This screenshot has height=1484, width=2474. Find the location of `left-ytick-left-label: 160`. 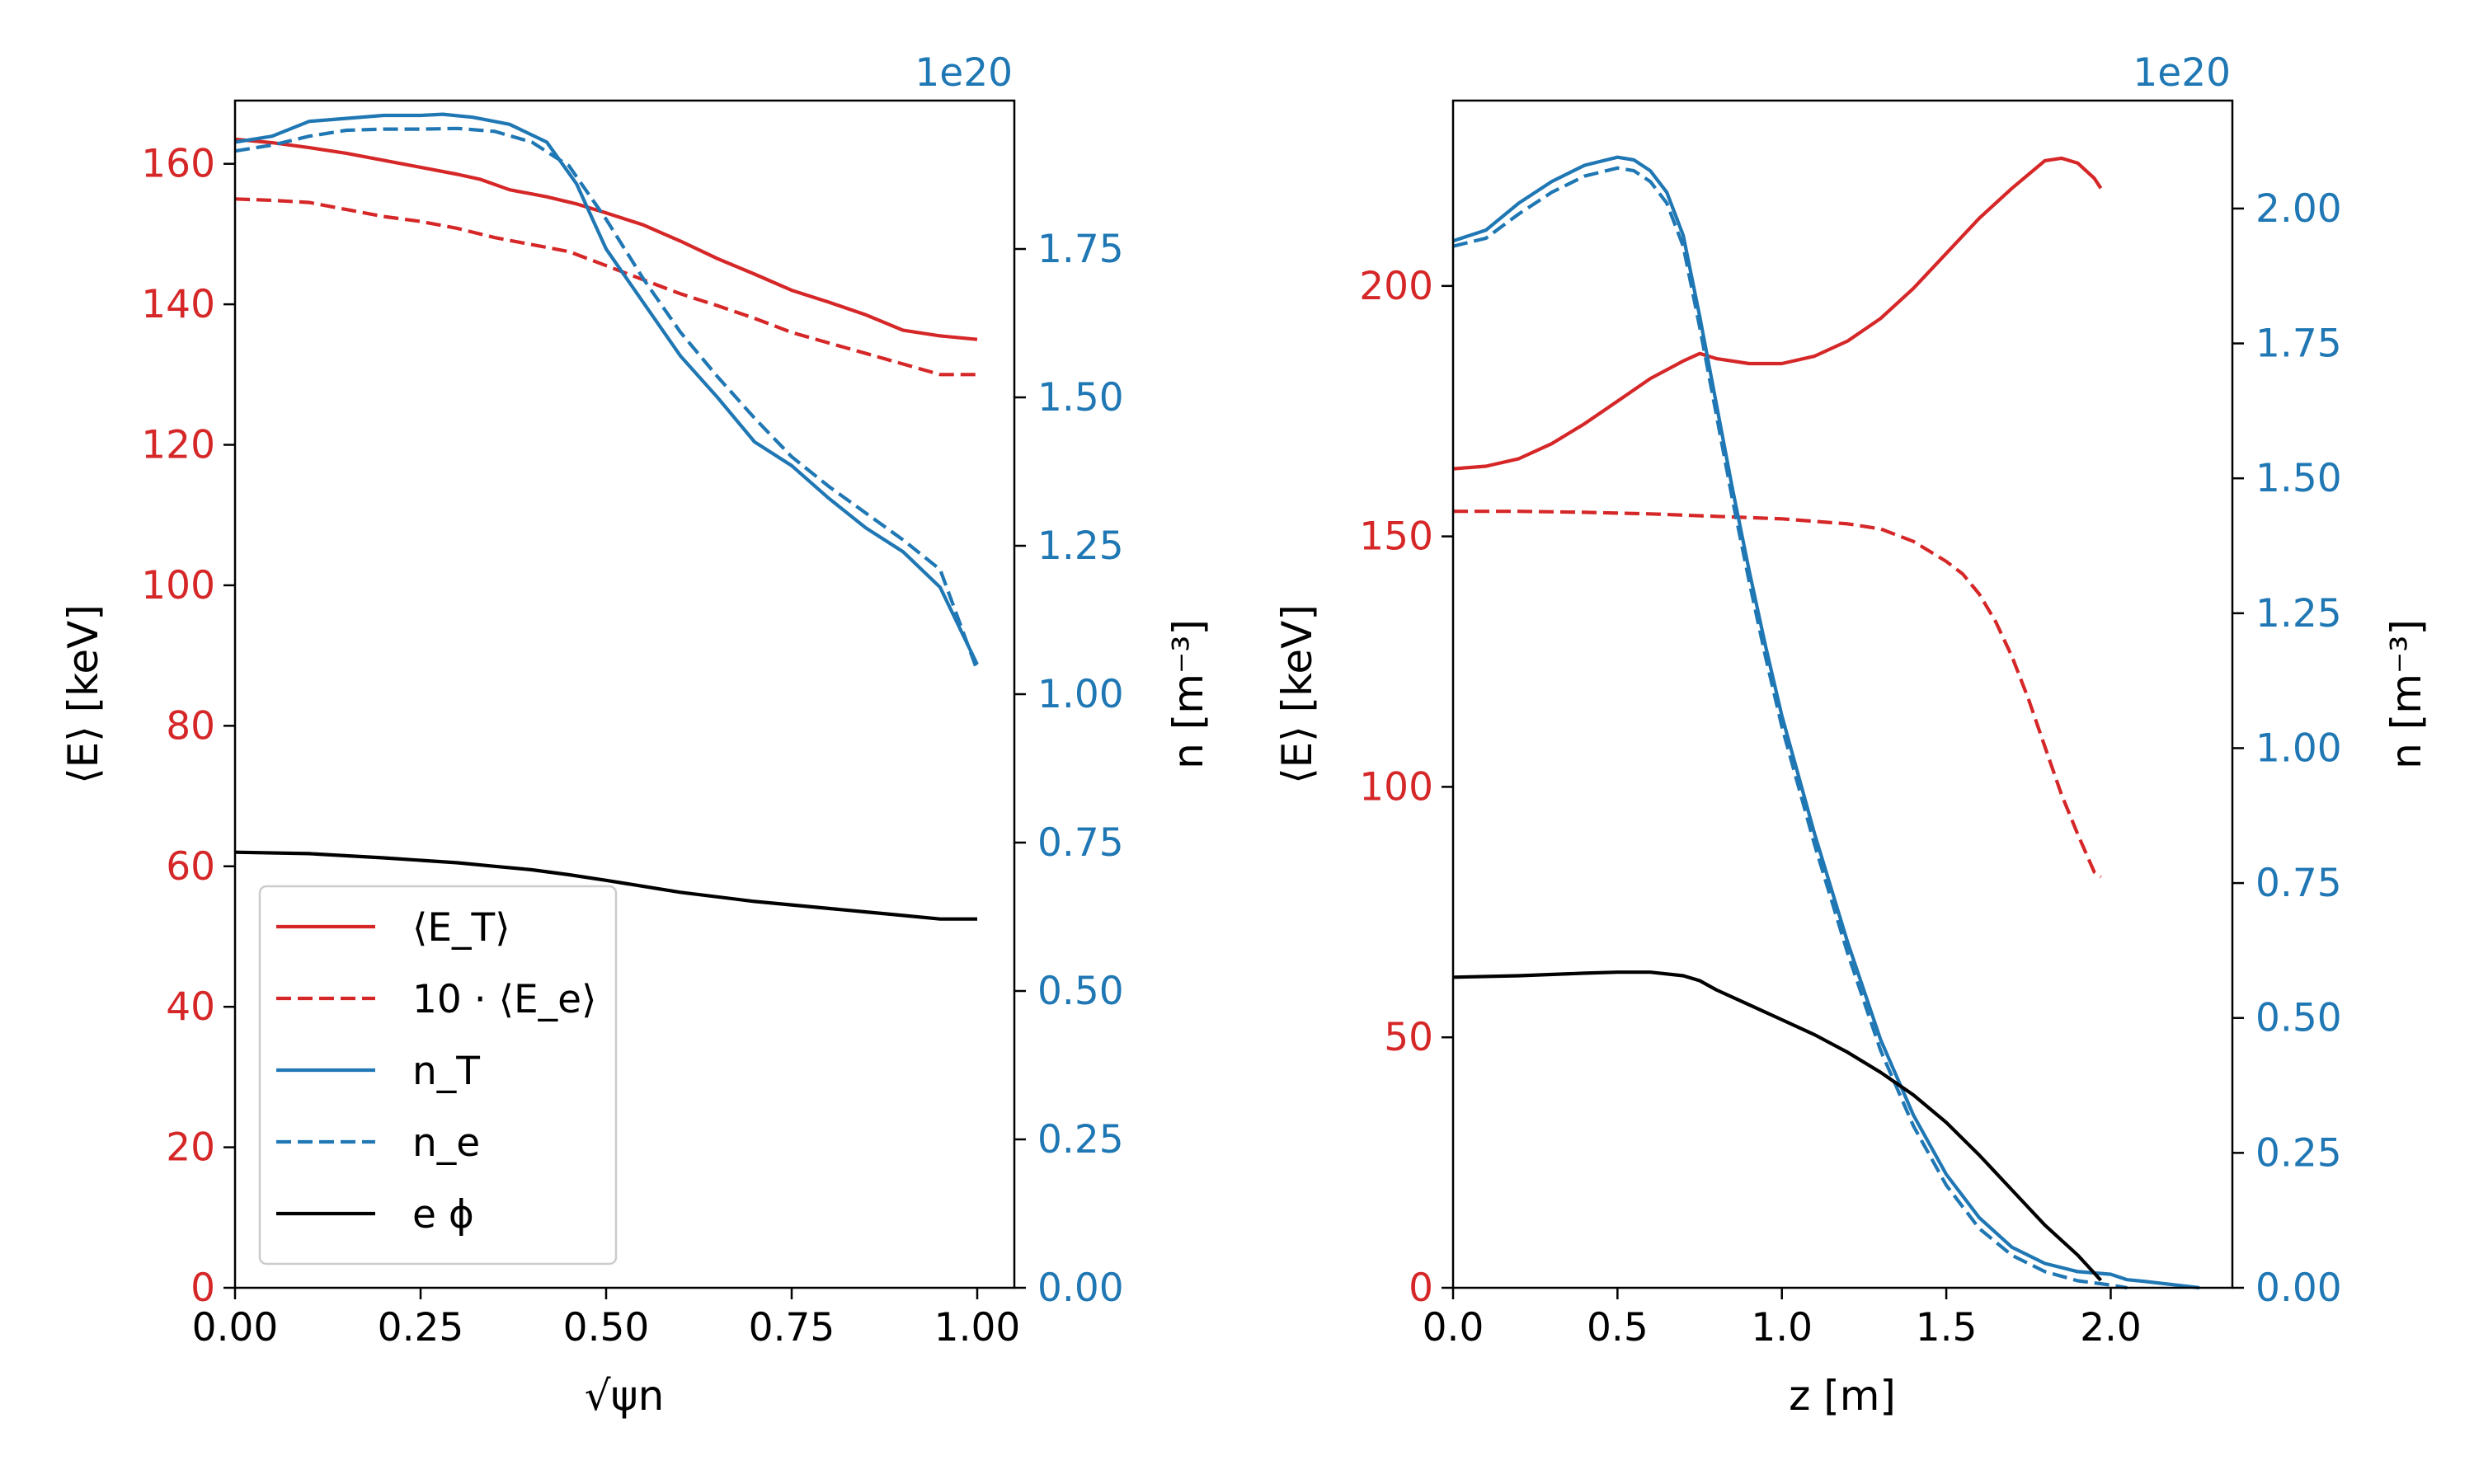

left-ytick-left-label: 160 is located at coordinates (178, 164).